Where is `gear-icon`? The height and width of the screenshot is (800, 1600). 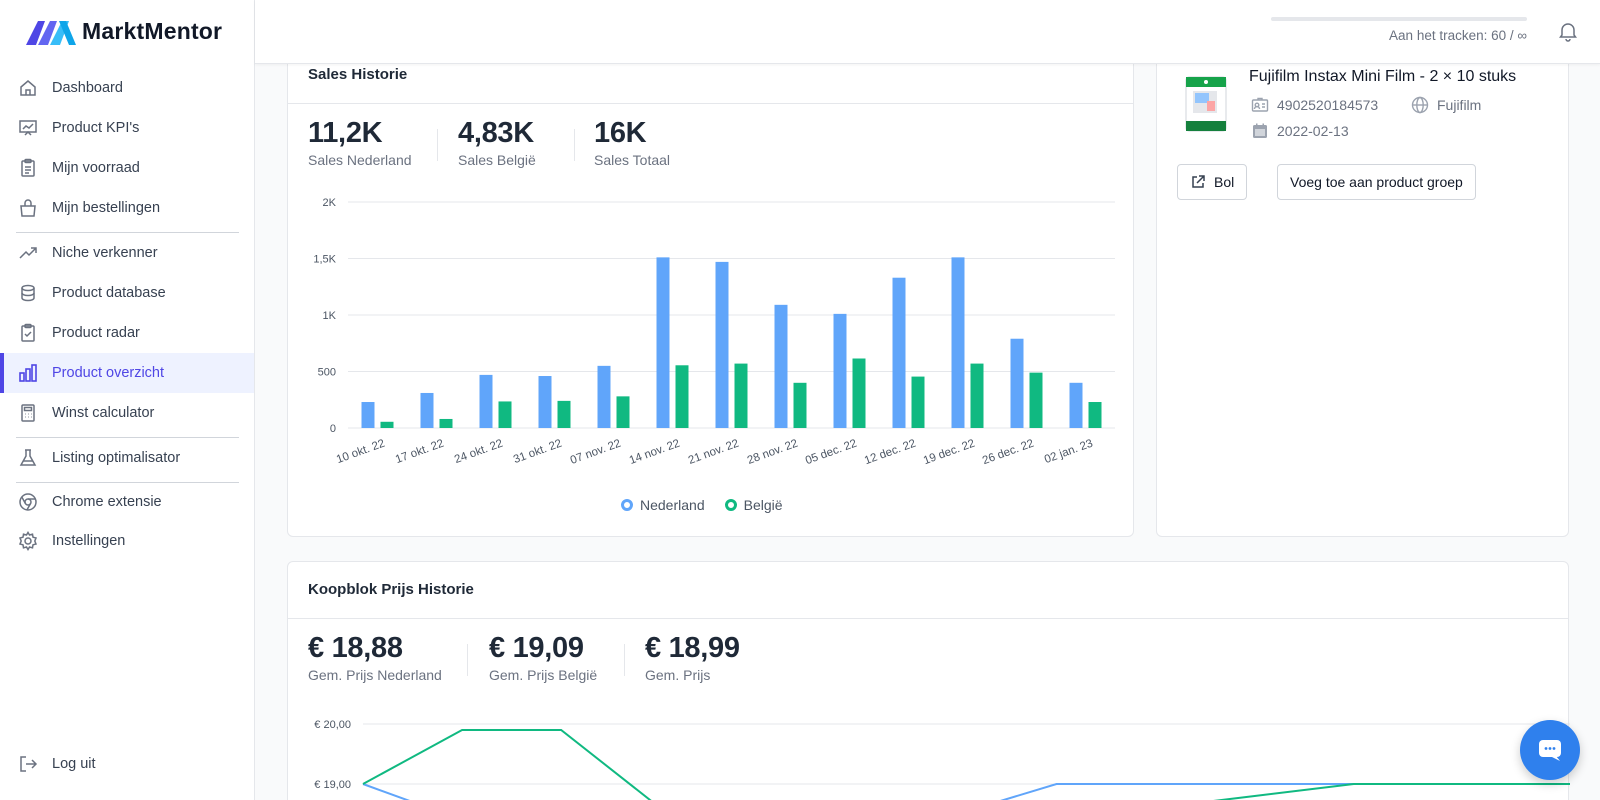
gear-icon is located at coordinates (28, 541).